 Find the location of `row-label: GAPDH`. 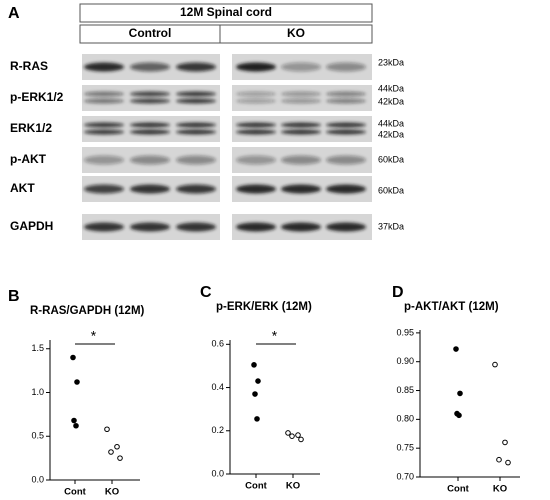

row-label: GAPDH is located at coordinates (31, 226).